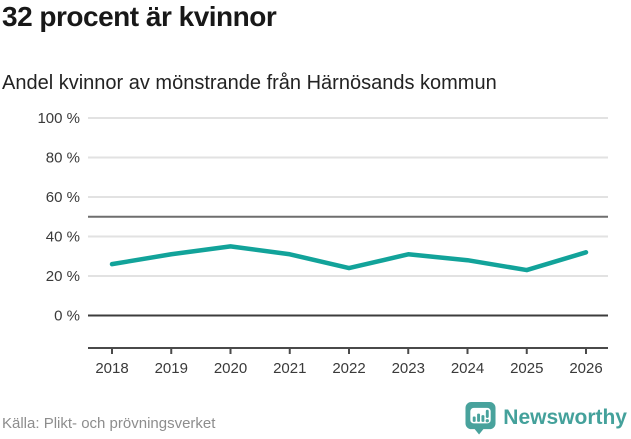 Image resolution: width=631 pixels, height=439 pixels. Describe the element at coordinates (63, 237) in the screenshot. I see `y-tick-label: 40 %` at that location.